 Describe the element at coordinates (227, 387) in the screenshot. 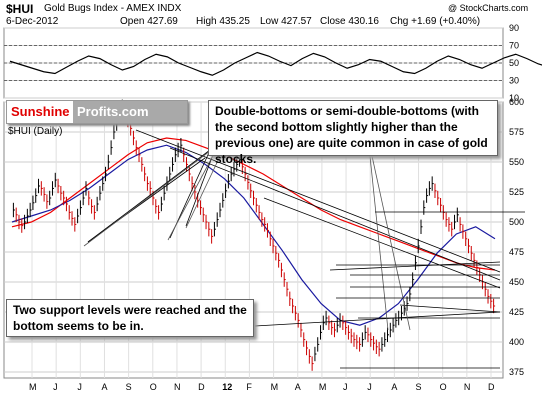

I see `month-label: 12` at that location.